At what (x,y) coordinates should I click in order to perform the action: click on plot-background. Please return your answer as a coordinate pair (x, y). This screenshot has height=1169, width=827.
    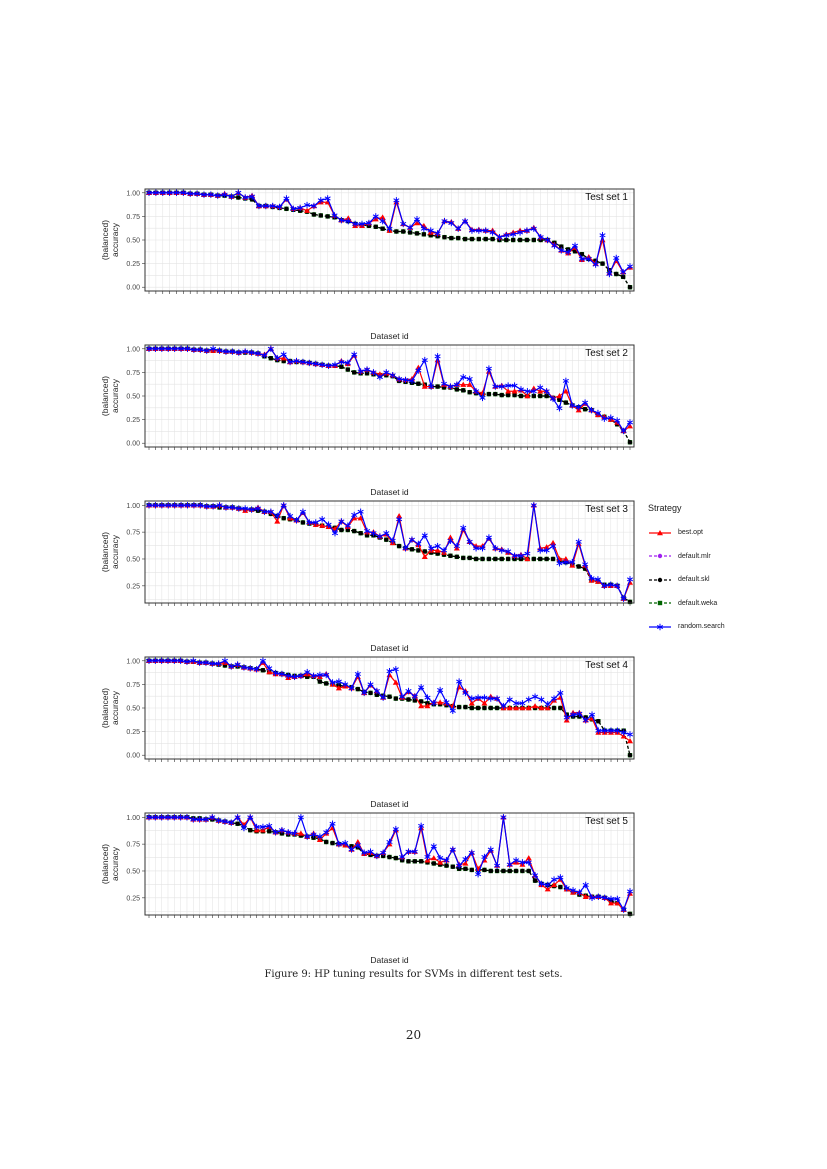
    Looking at the image, I should click on (389, 552).